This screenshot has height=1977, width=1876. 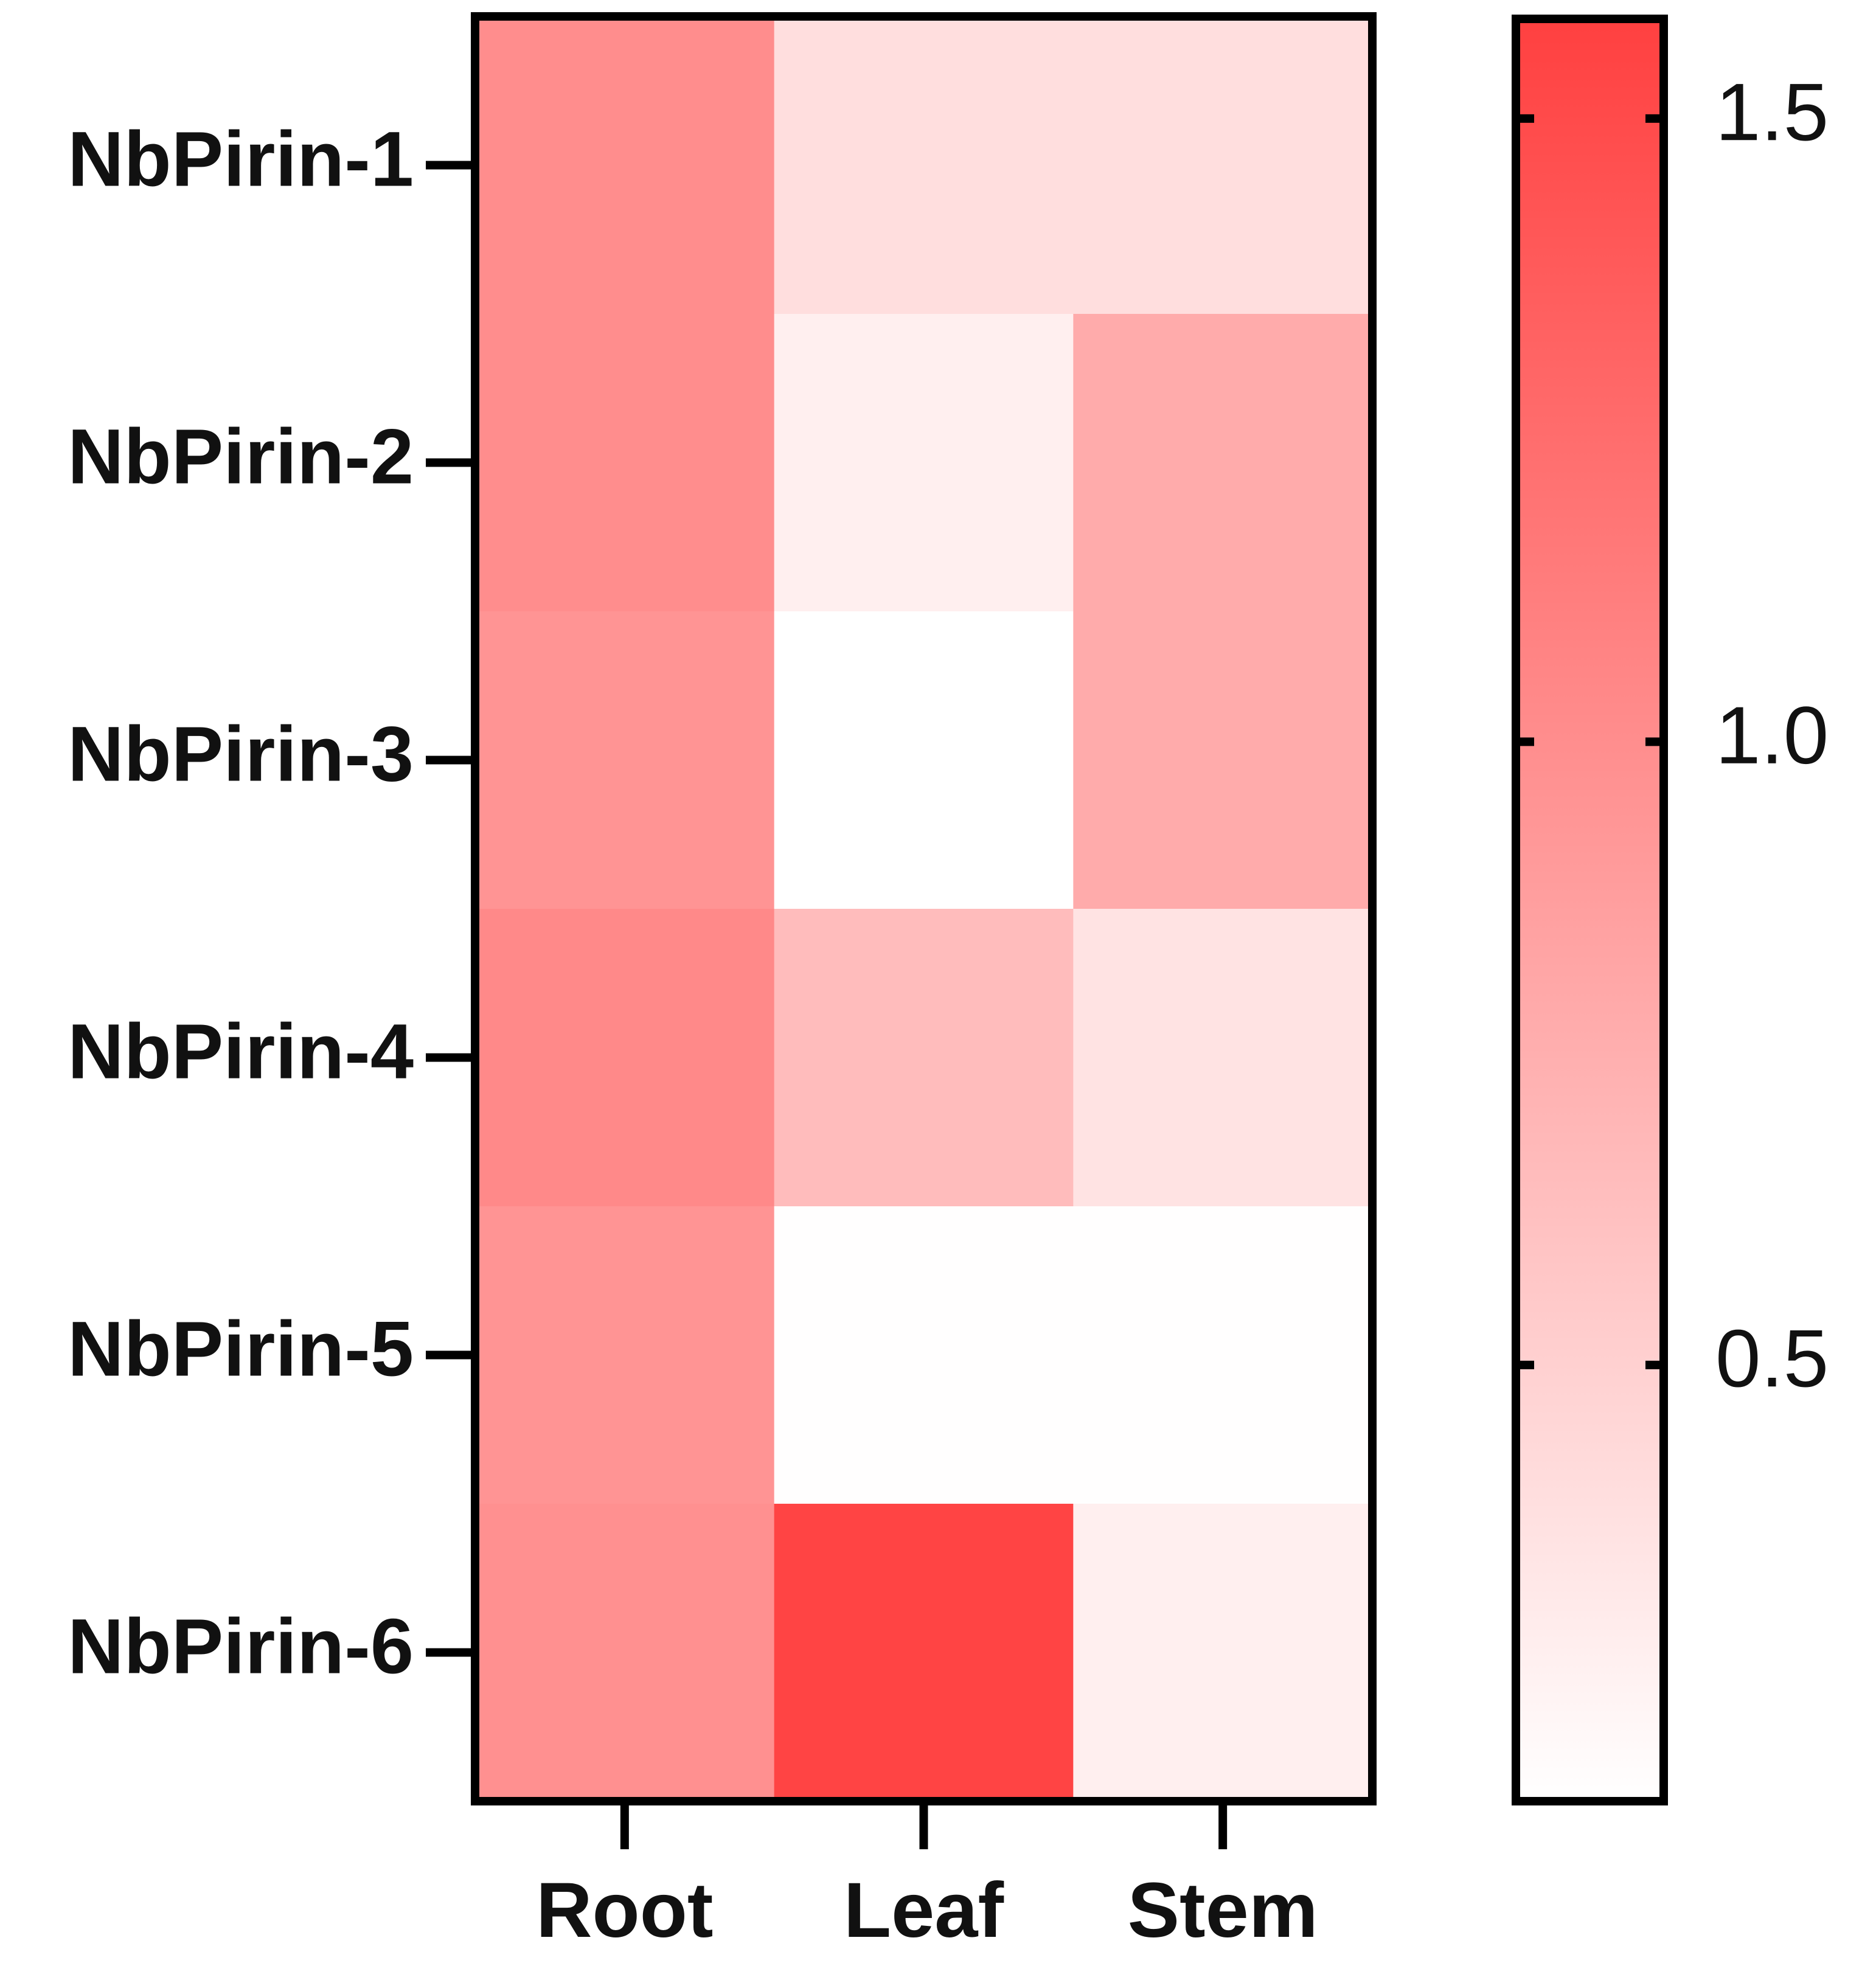 I want to click on column-label: Stem, so click(x=1223, y=1910).